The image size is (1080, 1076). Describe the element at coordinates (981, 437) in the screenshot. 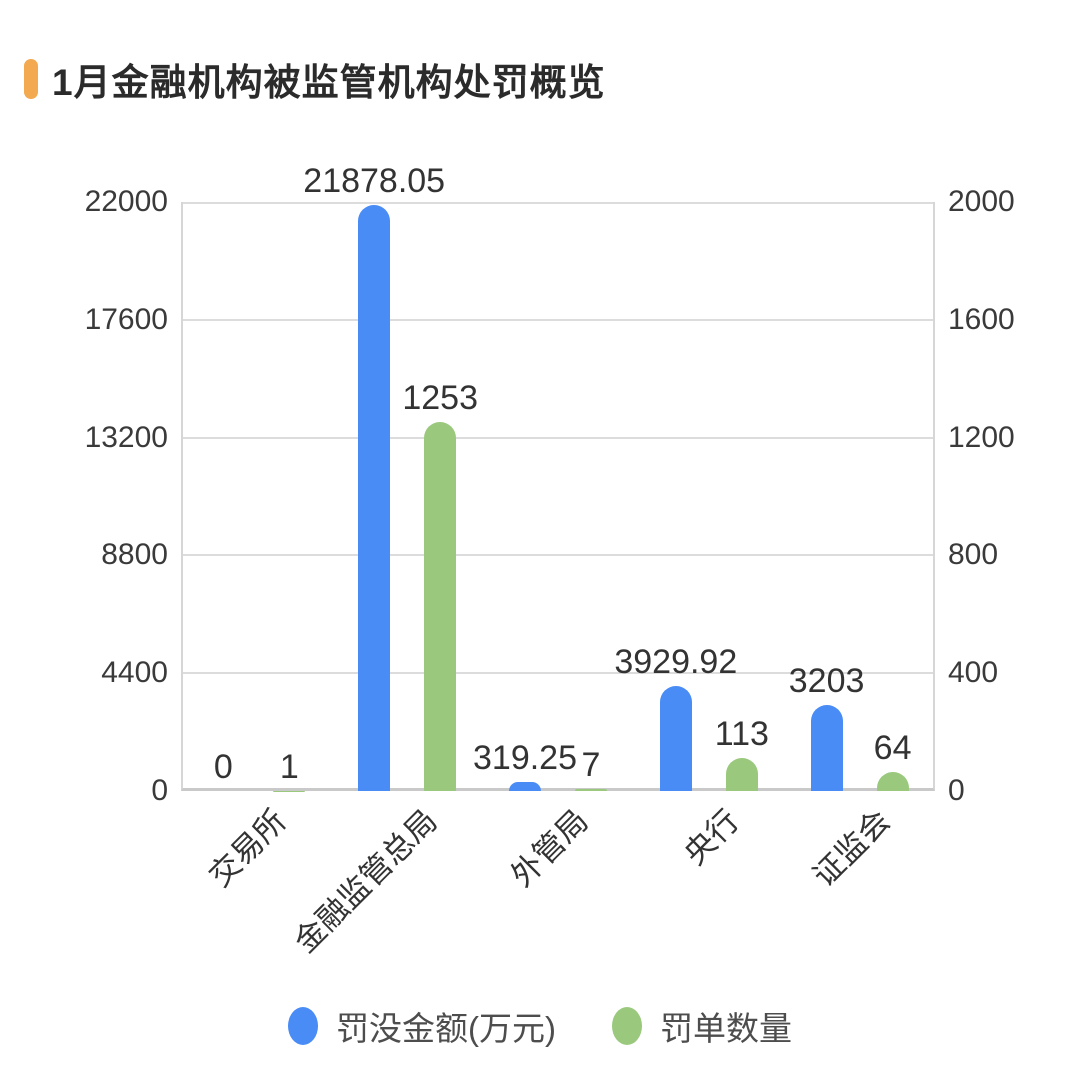

I see `y-axis-right-tick-label: 1200` at that location.